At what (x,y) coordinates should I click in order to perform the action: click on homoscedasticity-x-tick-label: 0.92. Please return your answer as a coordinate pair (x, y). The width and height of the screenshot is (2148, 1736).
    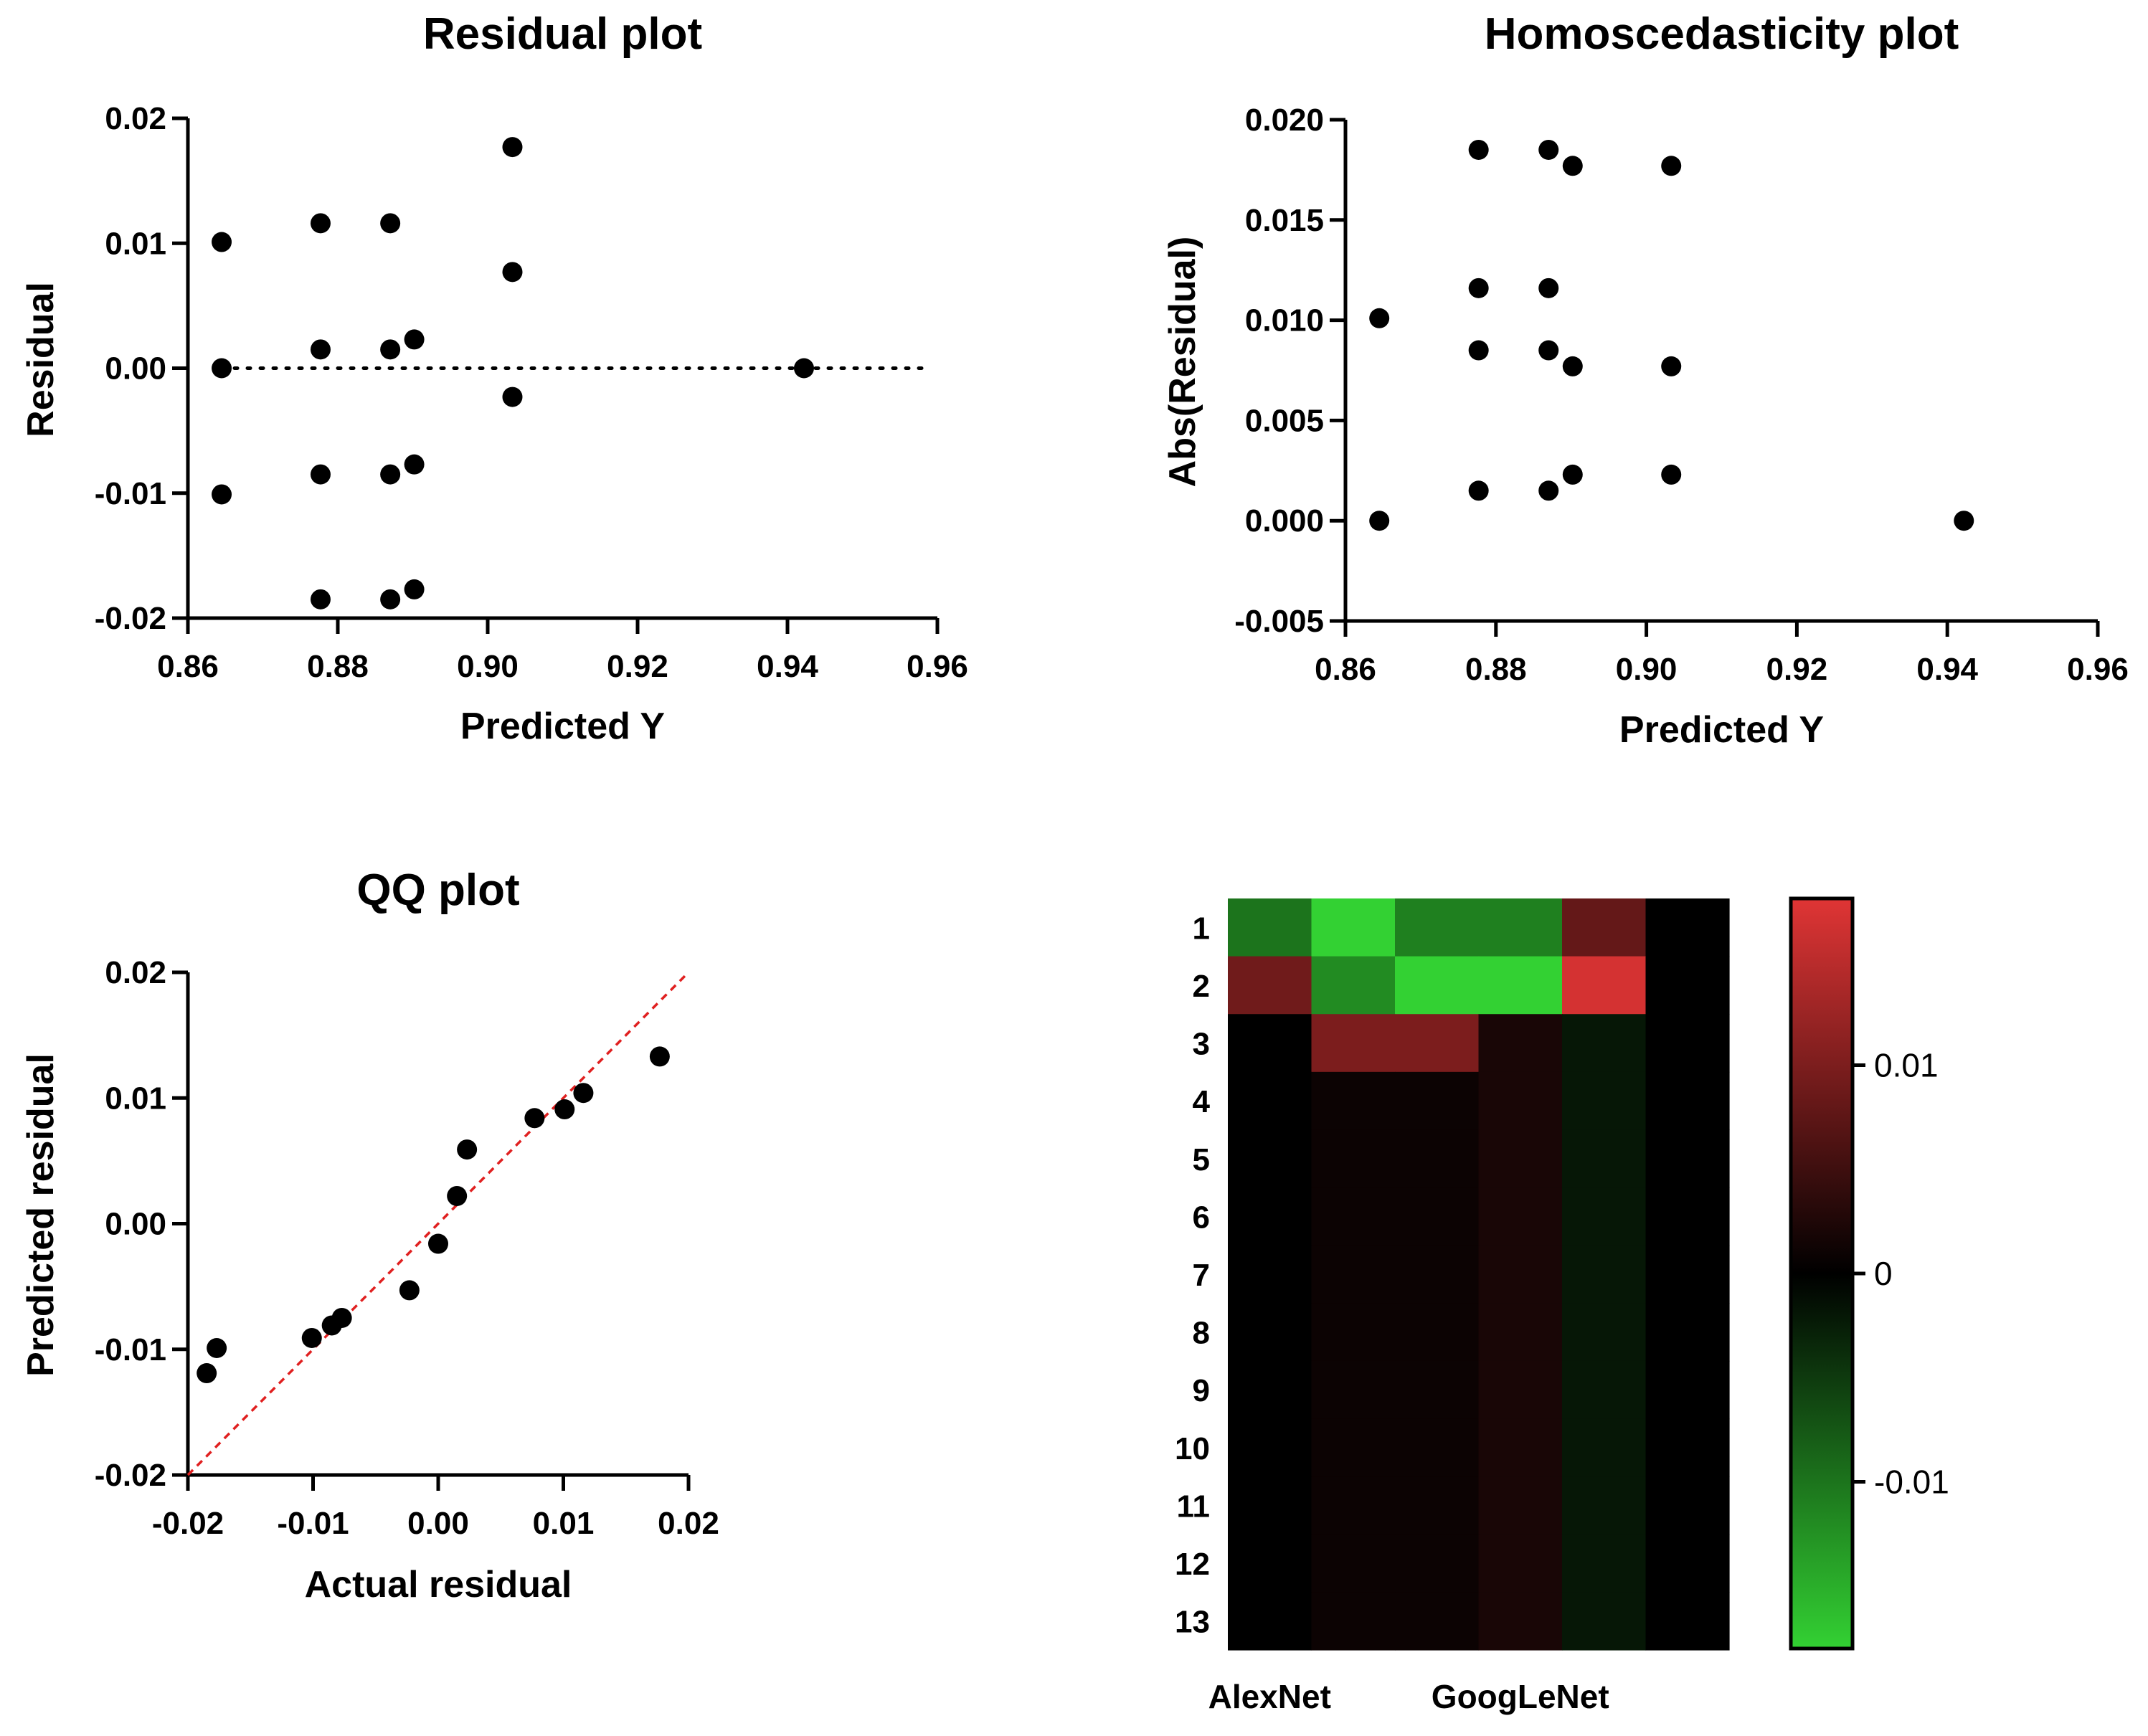
    Looking at the image, I should click on (1797, 670).